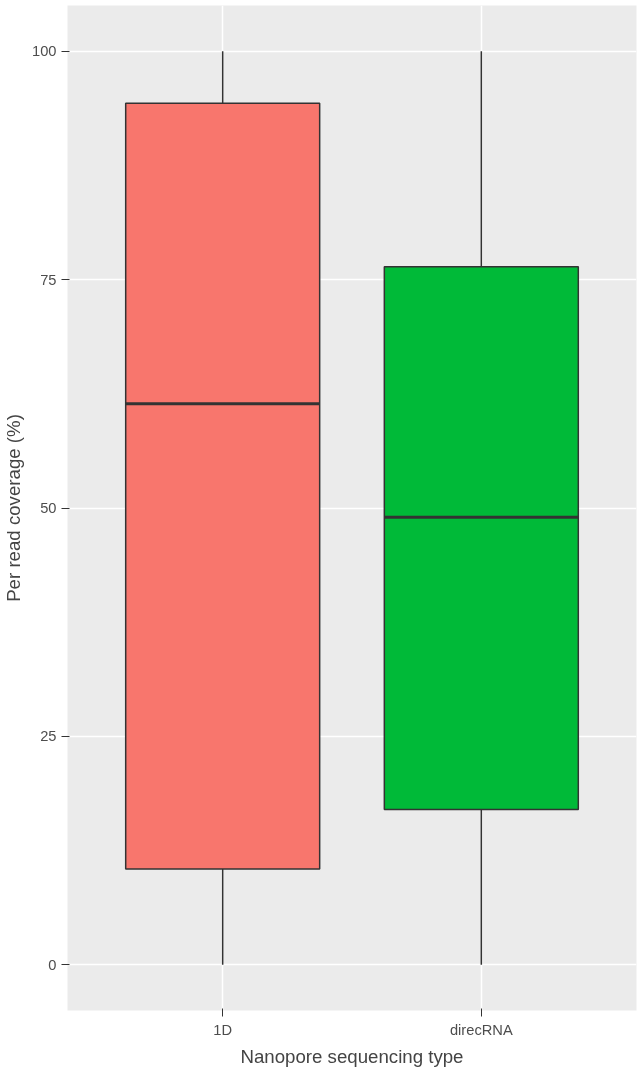 The image size is (641, 1069). I want to click on y-tick-label: 25, so click(48, 736).